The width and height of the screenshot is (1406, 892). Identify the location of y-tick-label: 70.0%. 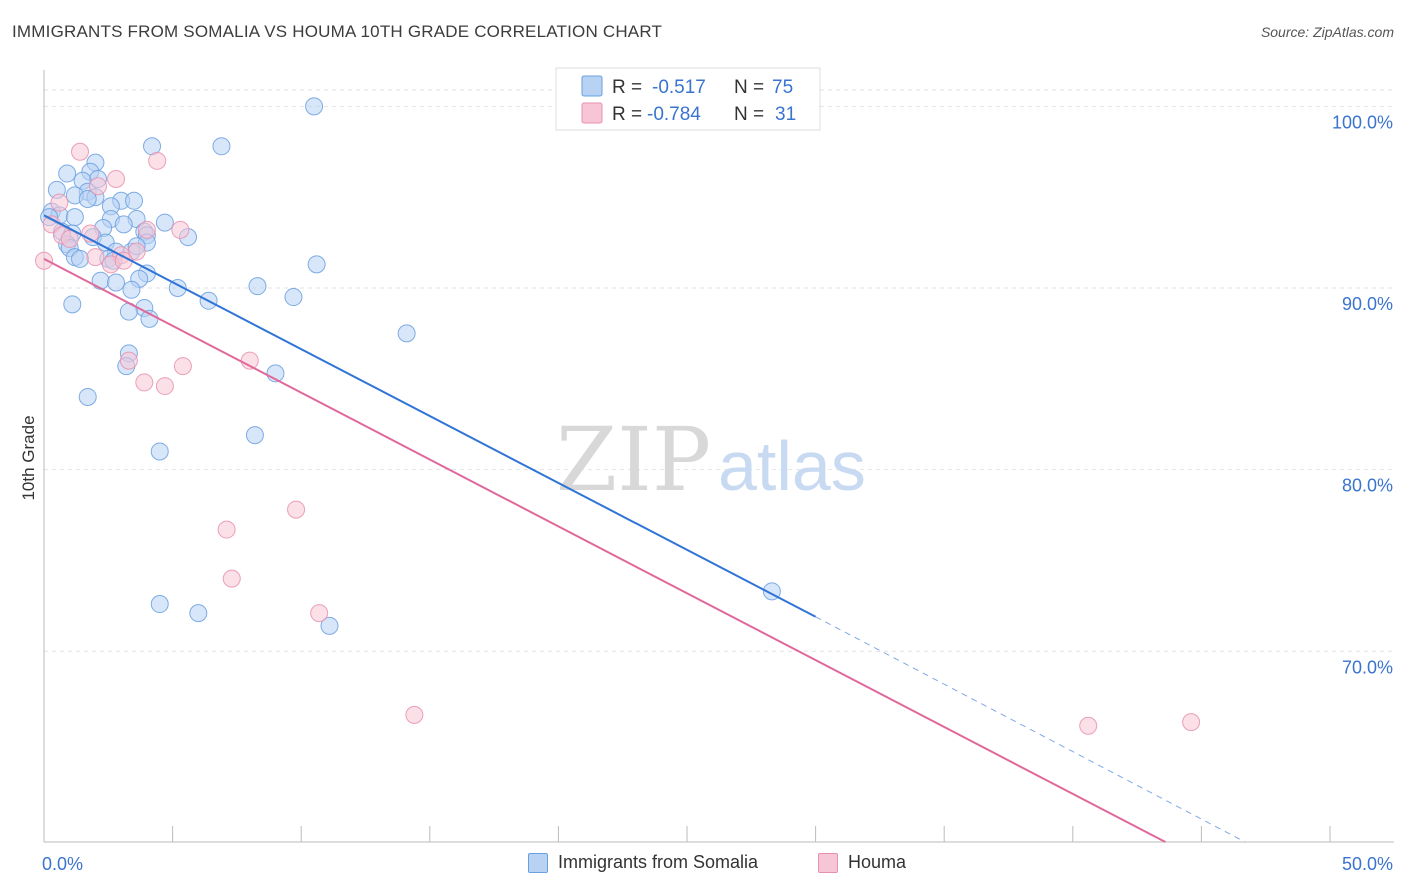
(1367, 667).